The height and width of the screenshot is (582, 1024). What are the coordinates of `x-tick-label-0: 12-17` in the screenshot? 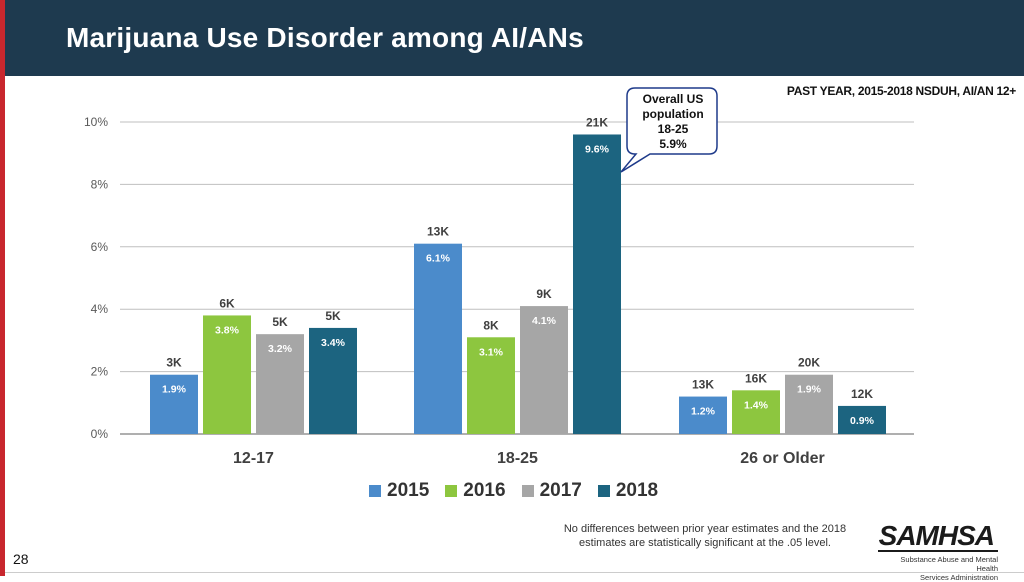 It's located at (253, 458).